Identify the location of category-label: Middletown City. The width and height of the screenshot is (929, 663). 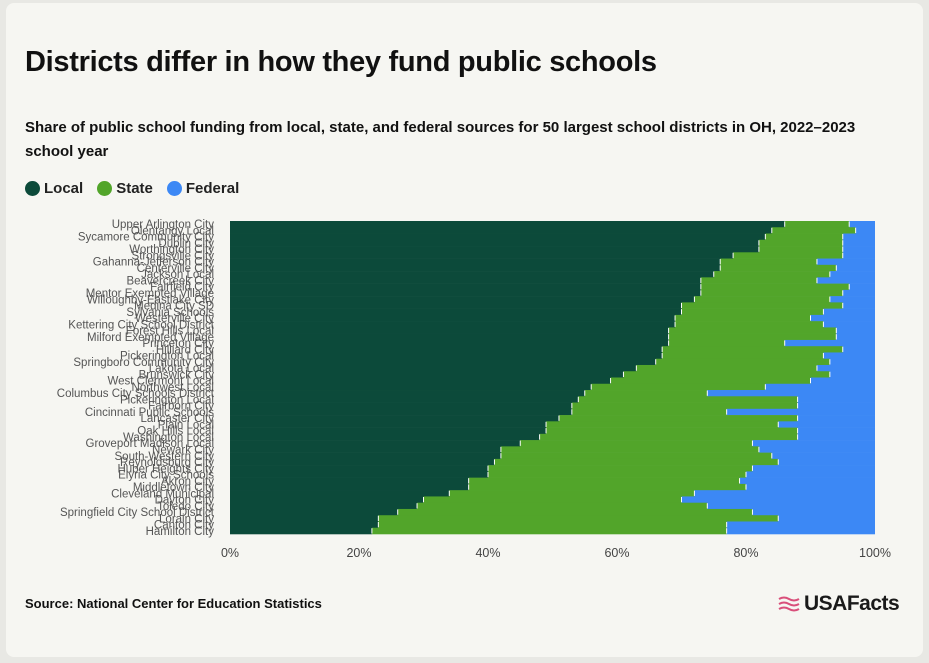
(173, 488).